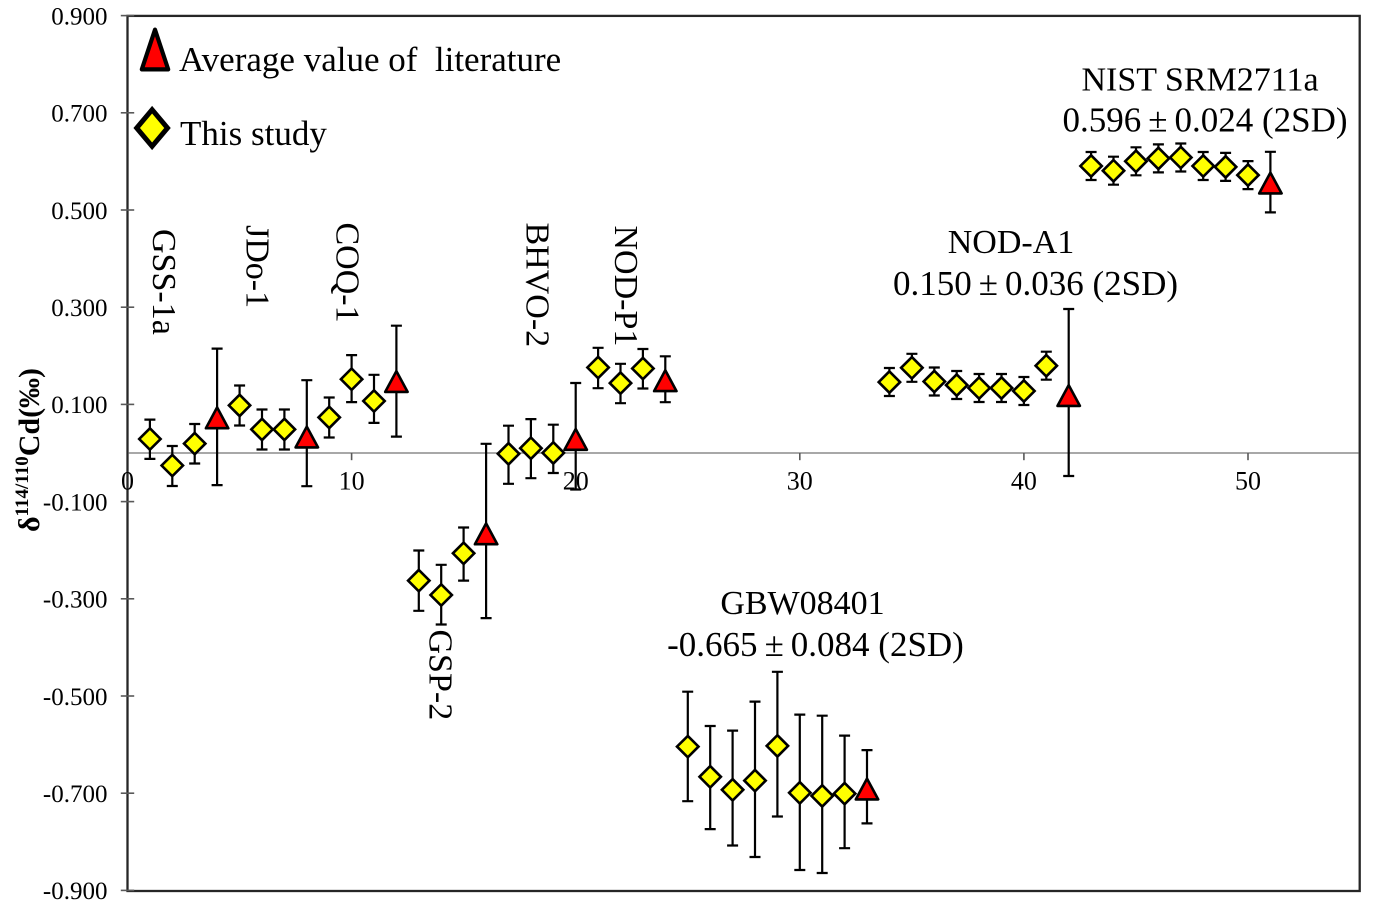 The width and height of the screenshot is (1373, 906). What do you see at coordinates (75, 697) in the screenshot?
I see `svg-text: -0.500` at bounding box center [75, 697].